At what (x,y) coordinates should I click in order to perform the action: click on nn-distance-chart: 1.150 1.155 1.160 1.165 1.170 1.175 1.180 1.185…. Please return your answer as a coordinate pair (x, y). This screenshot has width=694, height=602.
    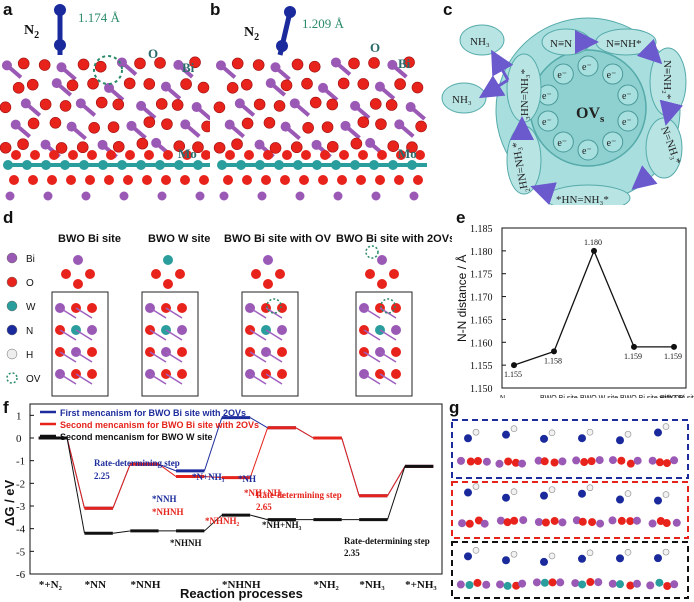
    Looking at the image, I should click on (574, 311).